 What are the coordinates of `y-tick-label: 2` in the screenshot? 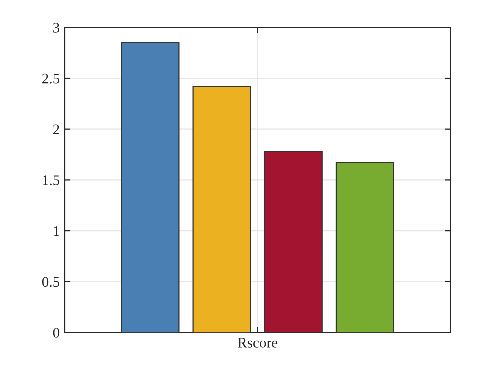 It's located at (56, 129).